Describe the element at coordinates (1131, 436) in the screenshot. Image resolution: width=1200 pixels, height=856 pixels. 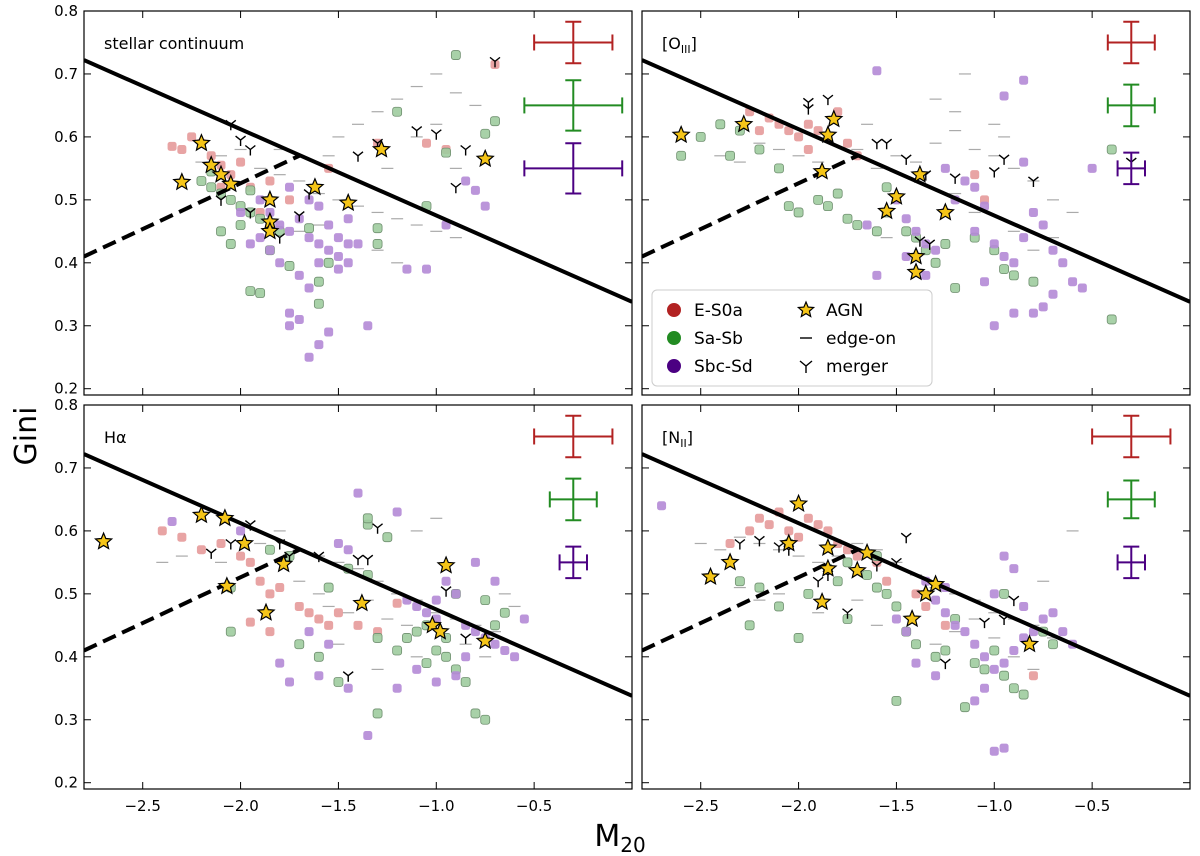
I see `errorbar-e-s0a` at that location.